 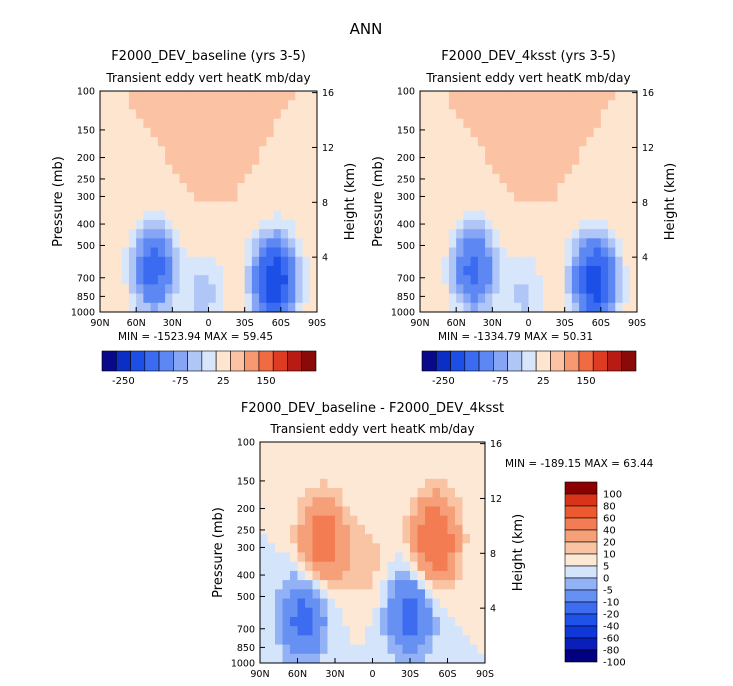 What do you see at coordinates (406, 92) in the screenshot?
I see `y-tick-label: 100` at bounding box center [406, 92].